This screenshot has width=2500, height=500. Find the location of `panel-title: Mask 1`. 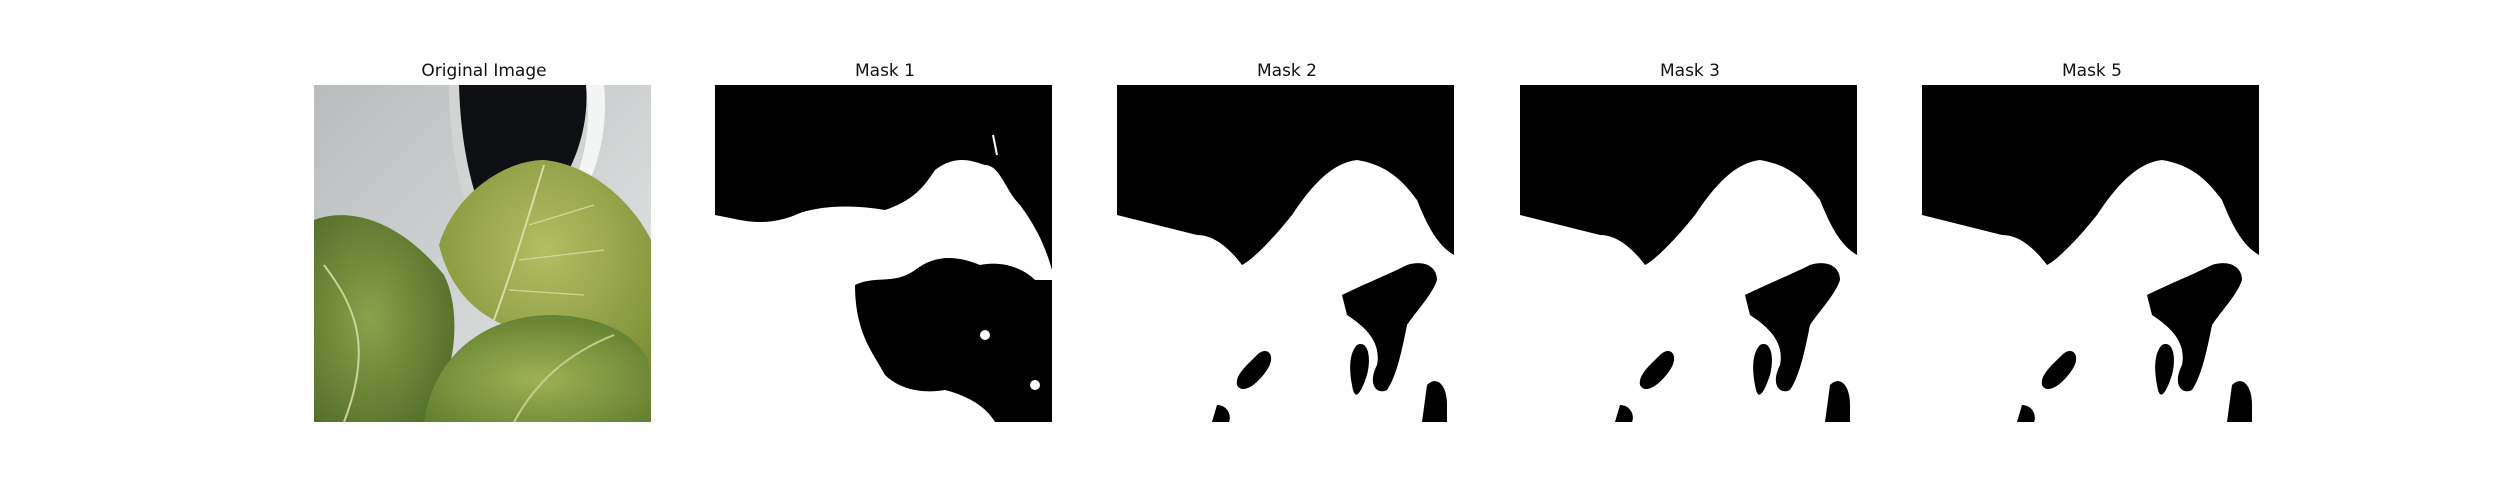

panel-title: Mask 1 is located at coordinates (884, 71).